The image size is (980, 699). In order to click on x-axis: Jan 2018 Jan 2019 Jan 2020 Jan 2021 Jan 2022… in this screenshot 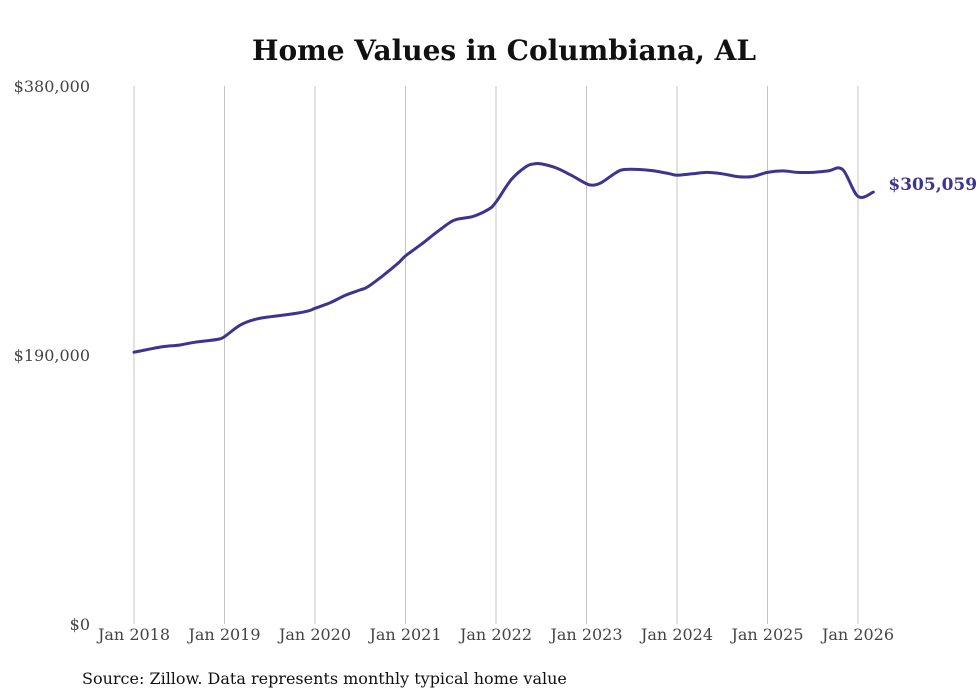, I will do `click(495, 634)`.